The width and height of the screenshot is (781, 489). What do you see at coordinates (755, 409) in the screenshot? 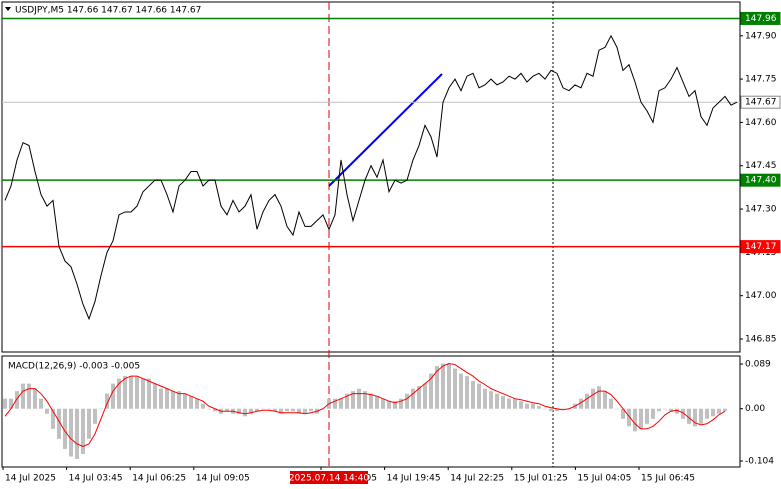
I see `macd-tick-label: 0.00` at bounding box center [755, 409].